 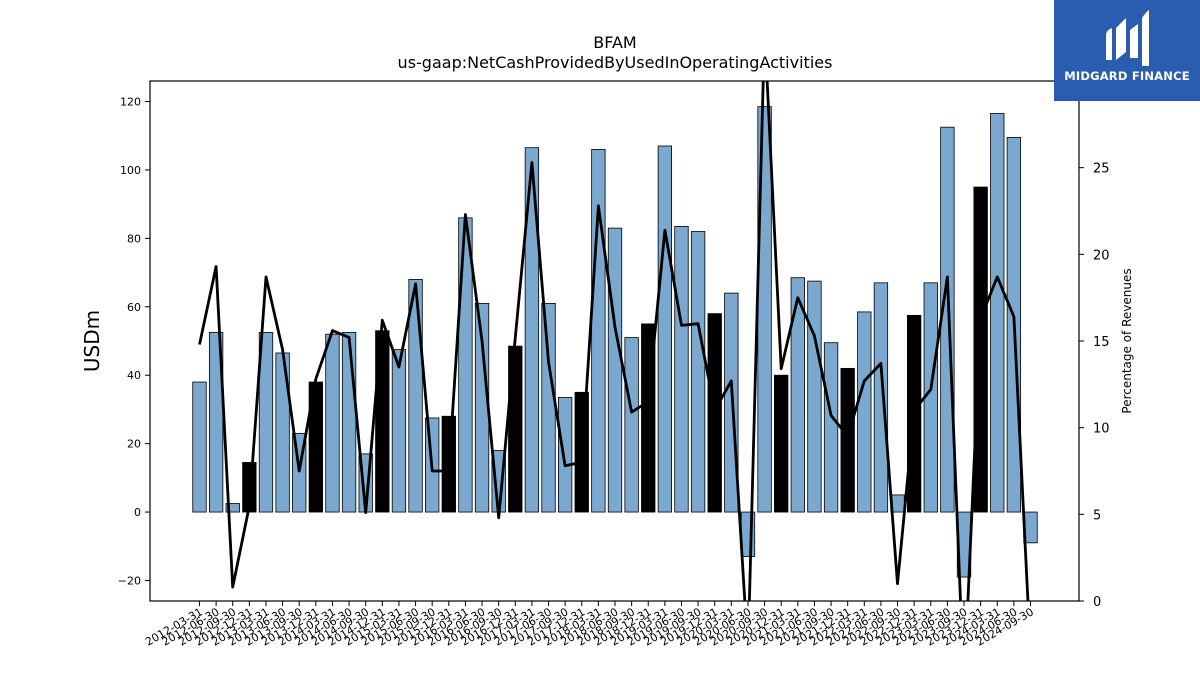 What do you see at coordinates (1097, 515) in the screenshot?
I see `y2-tick-label: 5` at bounding box center [1097, 515].